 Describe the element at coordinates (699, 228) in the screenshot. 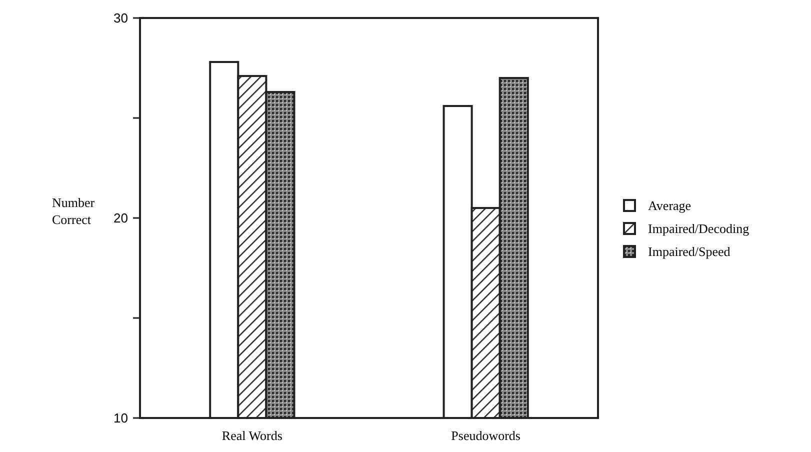

I see `legend-label: Impaired/Decoding` at that location.